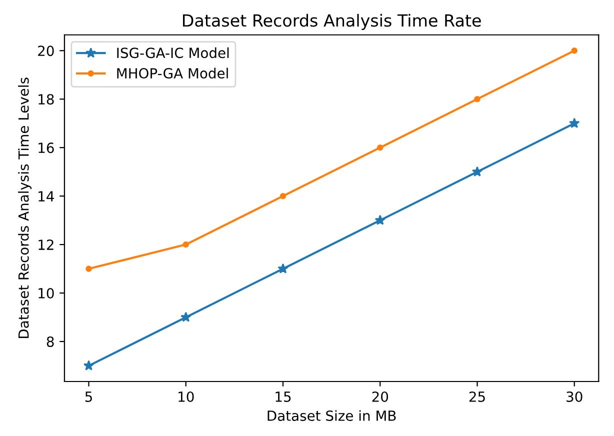 Image resolution: width=614 pixels, height=436 pixels. Describe the element at coordinates (46, 51) in the screenshot. I see `y-tick-label: 20` at that location.